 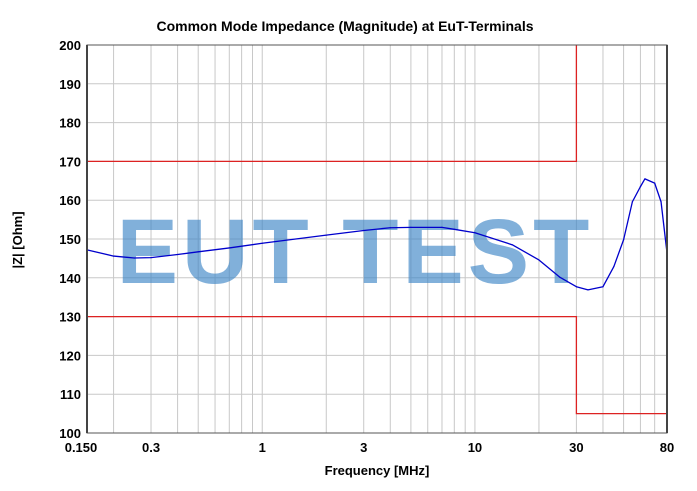 I want to click on y-tick-label: 150, so click(x=70, y=239).